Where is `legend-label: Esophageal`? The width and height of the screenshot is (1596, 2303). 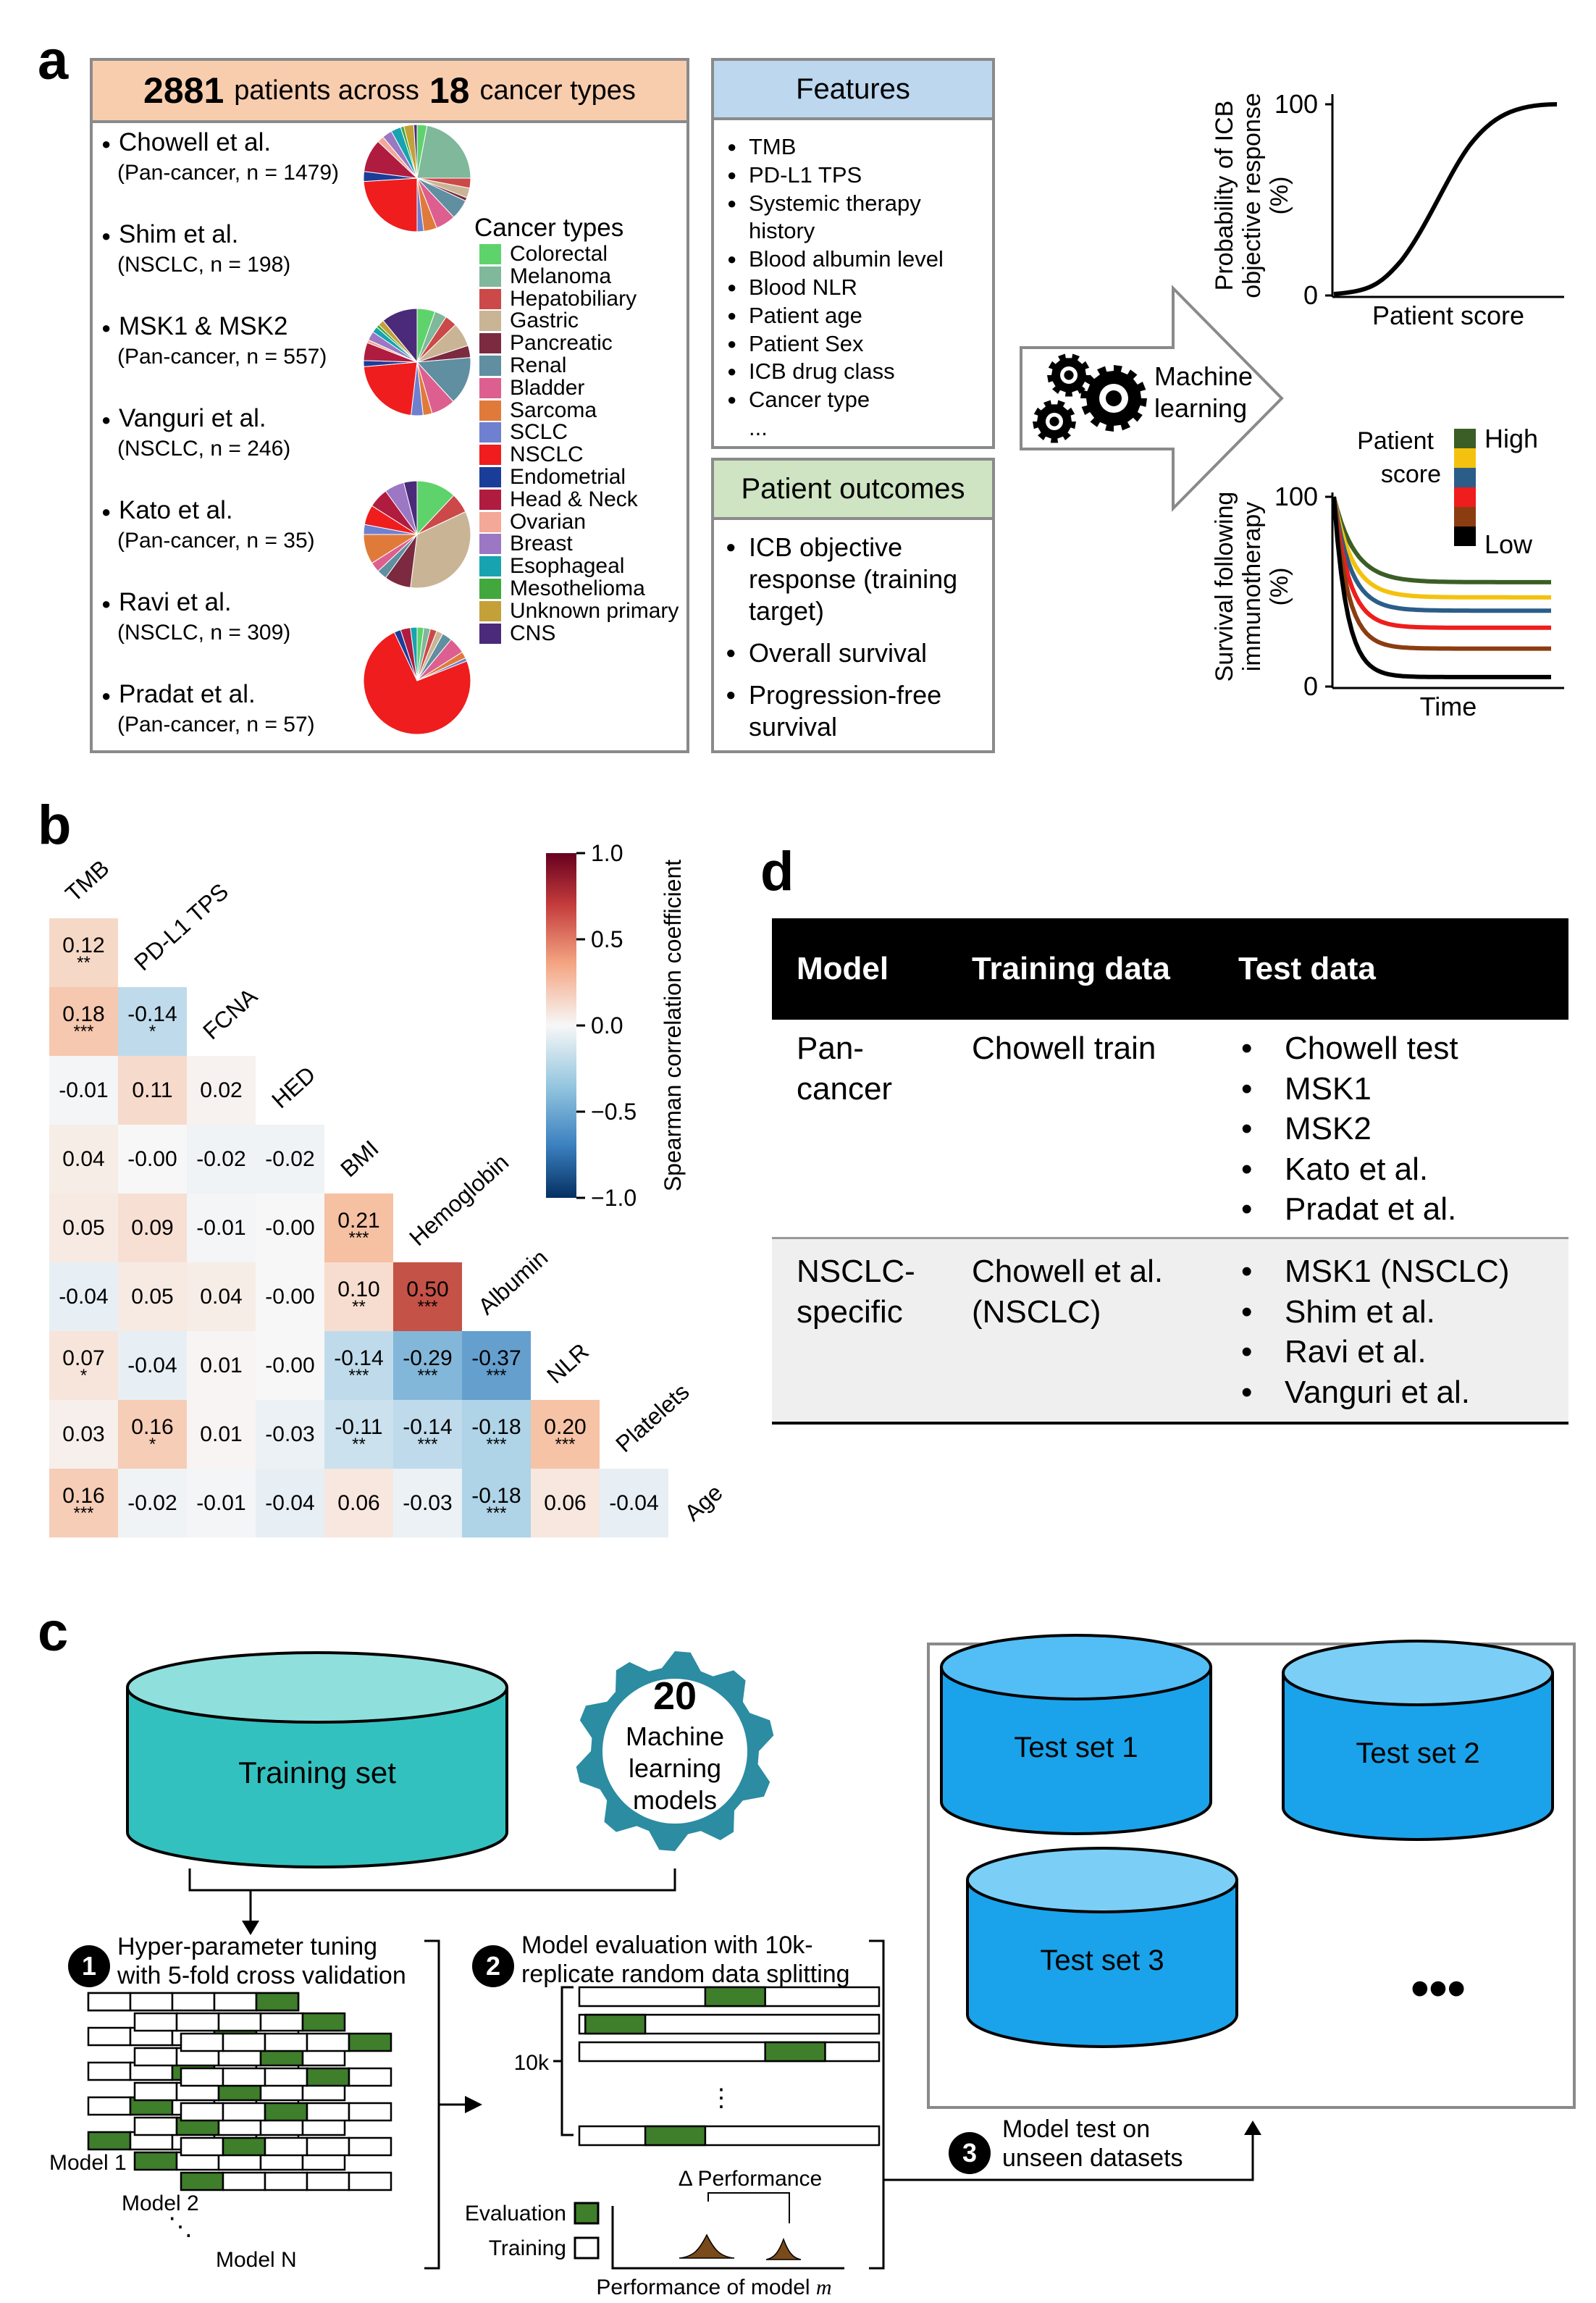
legend-label: Esophageal is located at coordinates (567, 566).